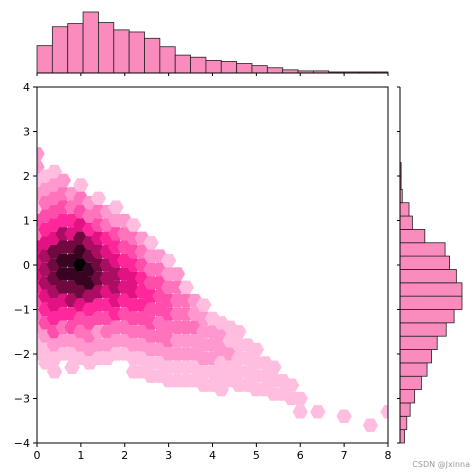  Describe the element at coordinates (124, 455) in the screenshot. I see `x-tick-label: 2` at that location.